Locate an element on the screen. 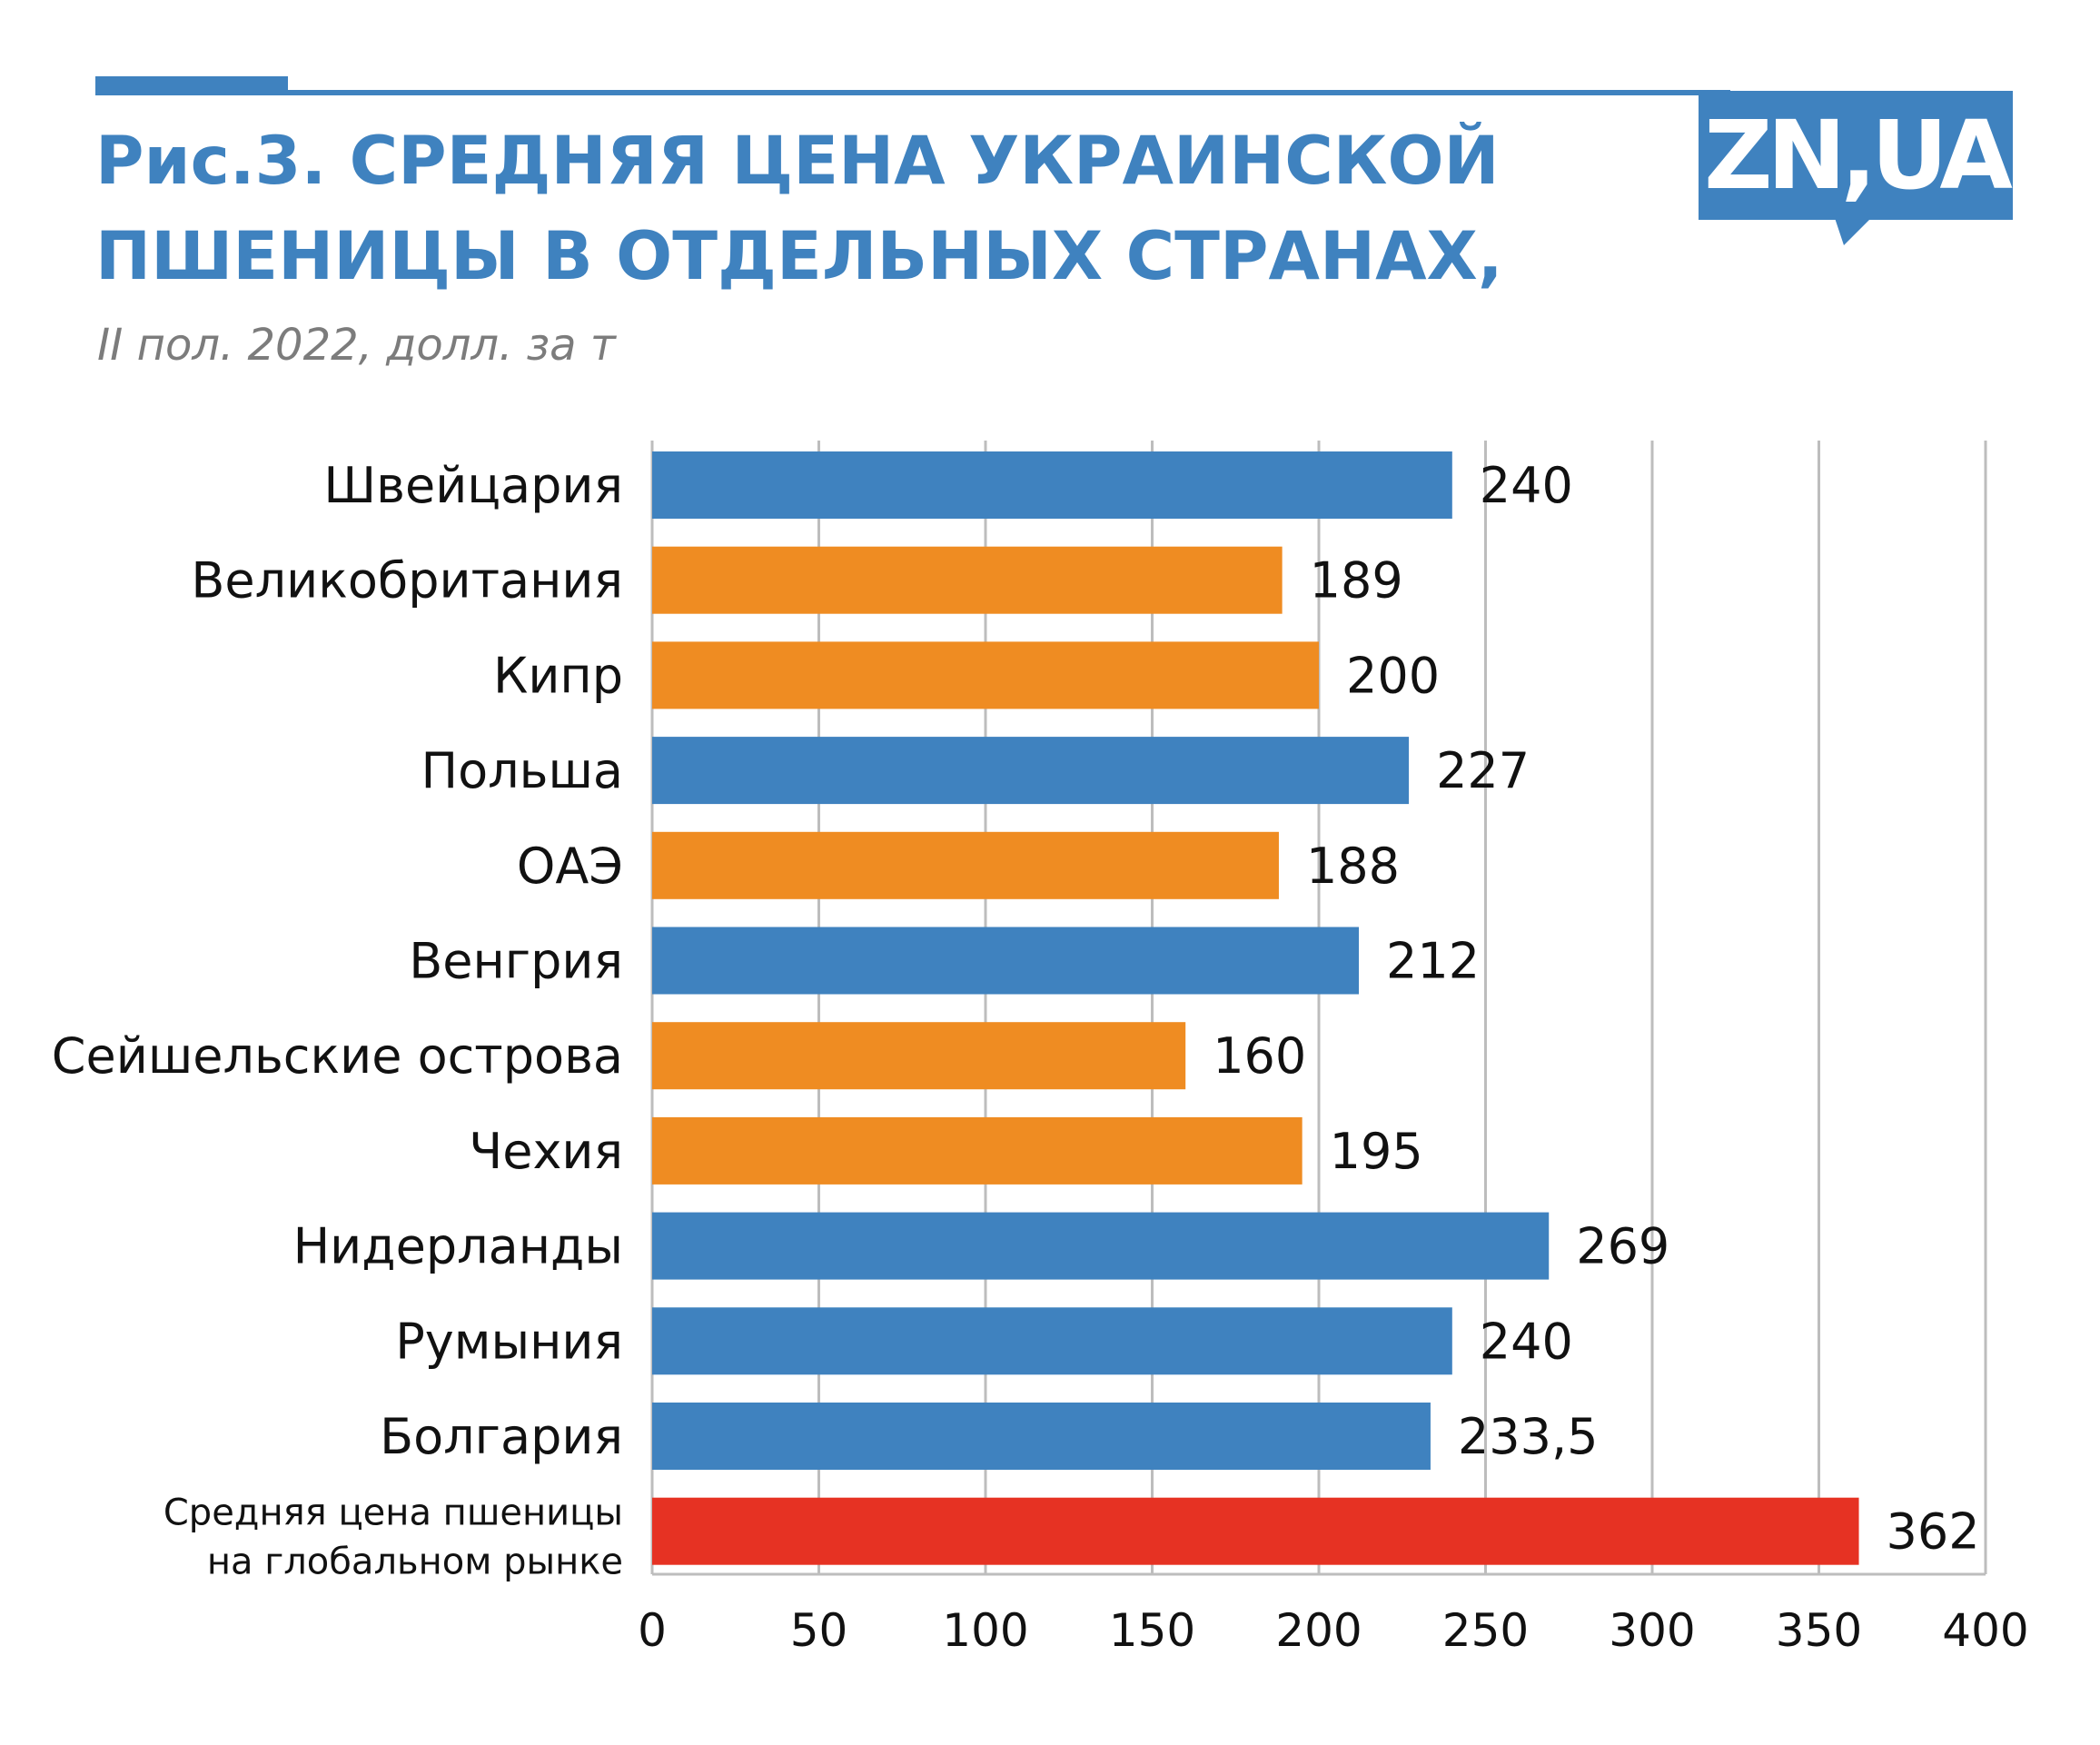 This screenshot has height=1745, width=2100. bar-value-label: 227 is located at coordinates (1483, 771).